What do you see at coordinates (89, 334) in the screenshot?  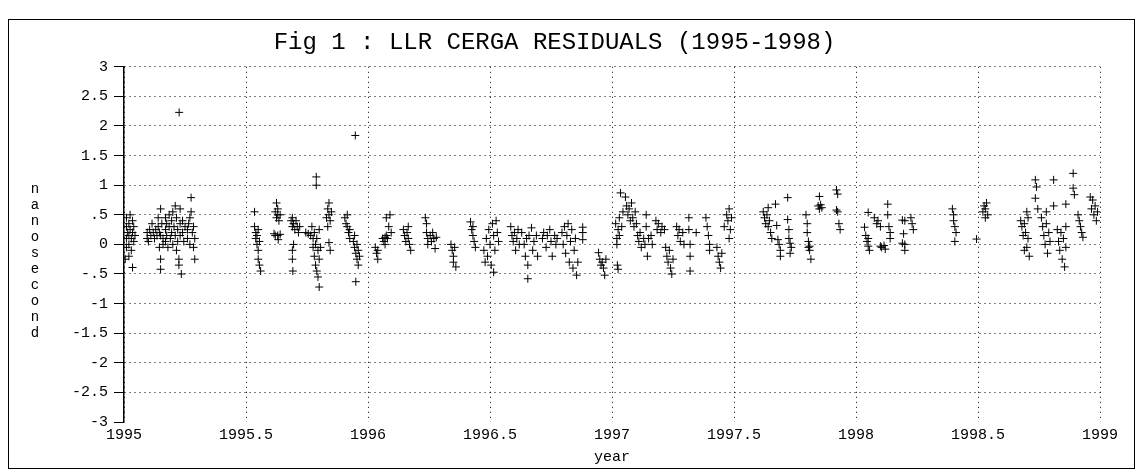 I see `y-tick-label: -1.5` at bounding box center [89, 334].